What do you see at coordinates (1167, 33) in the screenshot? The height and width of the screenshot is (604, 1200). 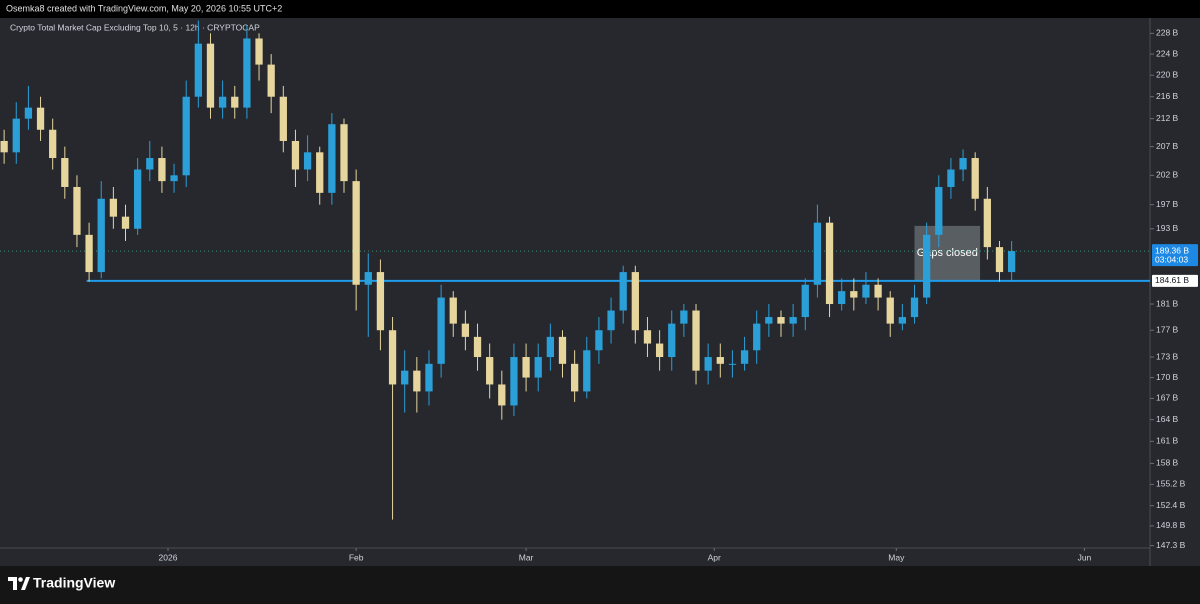 I see `y-tick-label: 228 B` at bounding box center [1167, 33].